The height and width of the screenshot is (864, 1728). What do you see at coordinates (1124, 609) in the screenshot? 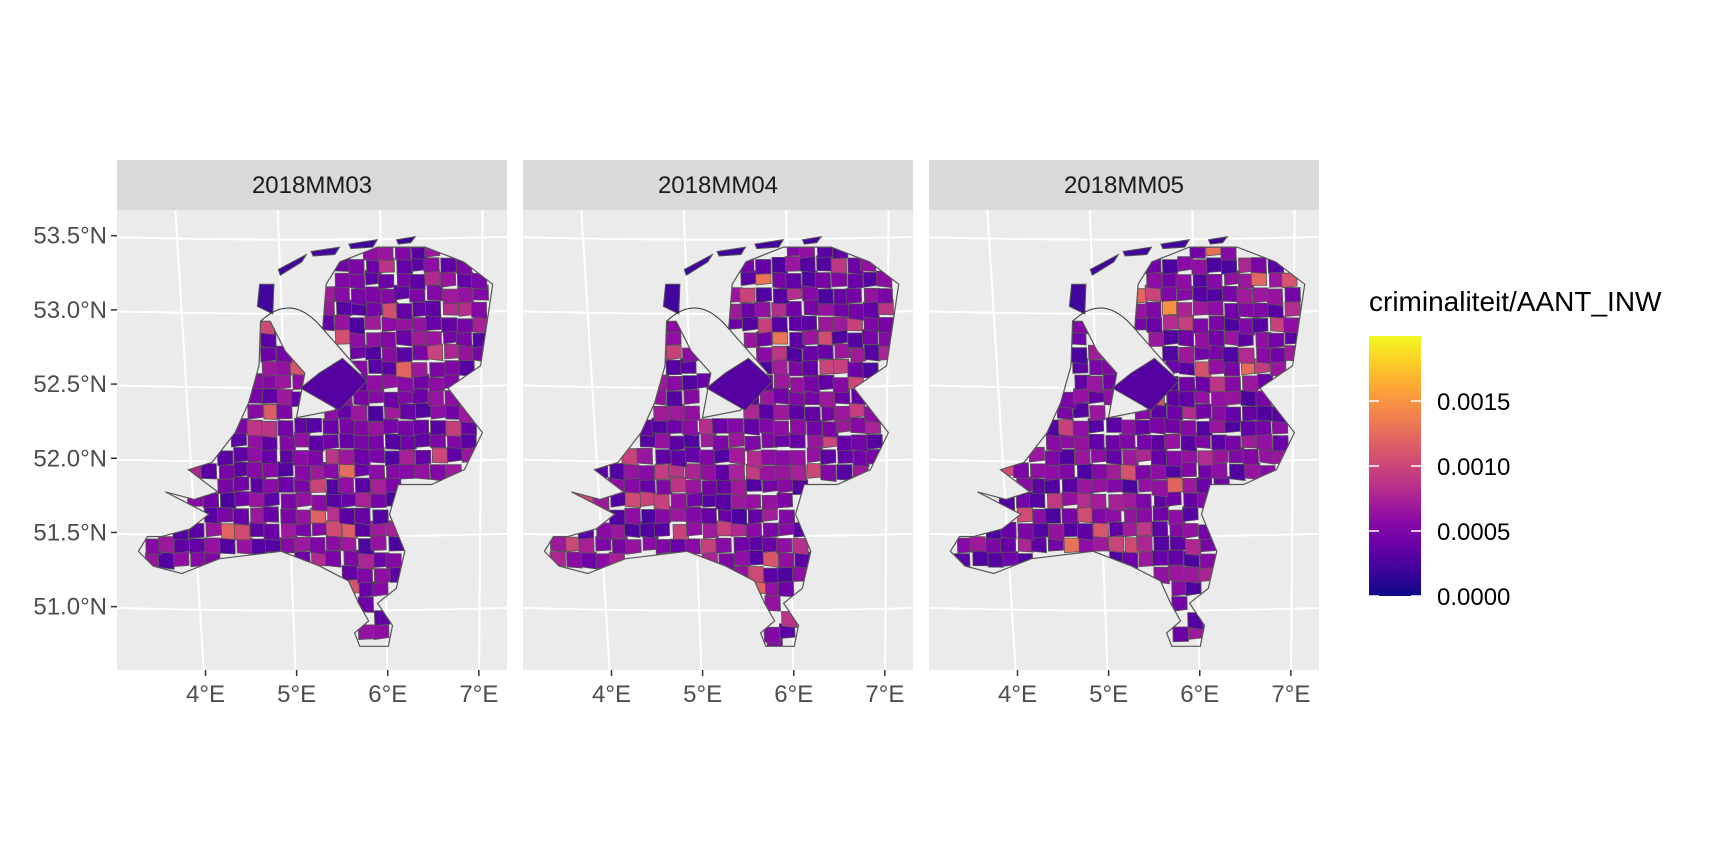
I see `lat-gridline` at bounding box center [1124, 609].